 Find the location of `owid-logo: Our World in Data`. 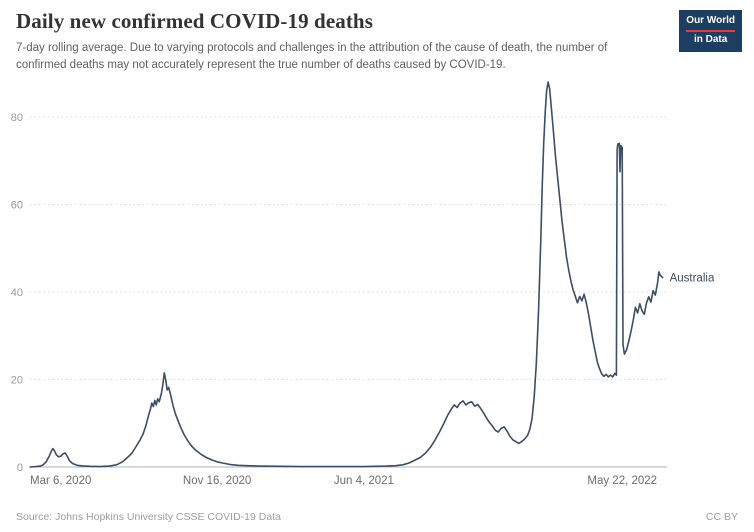

owid-logo: Our World in Data is located at coordinates (710, 31).